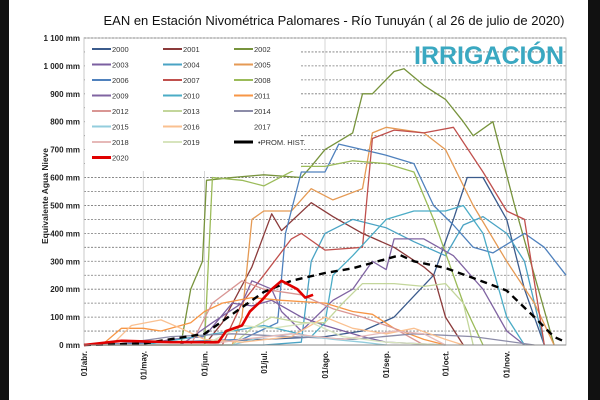 The width and height of the screenshot is (600, 400). Describe the element at coordinates (489, 55) in the screenshot. I see `irrigacion-logo: IRRIGACIÓN` at that location.